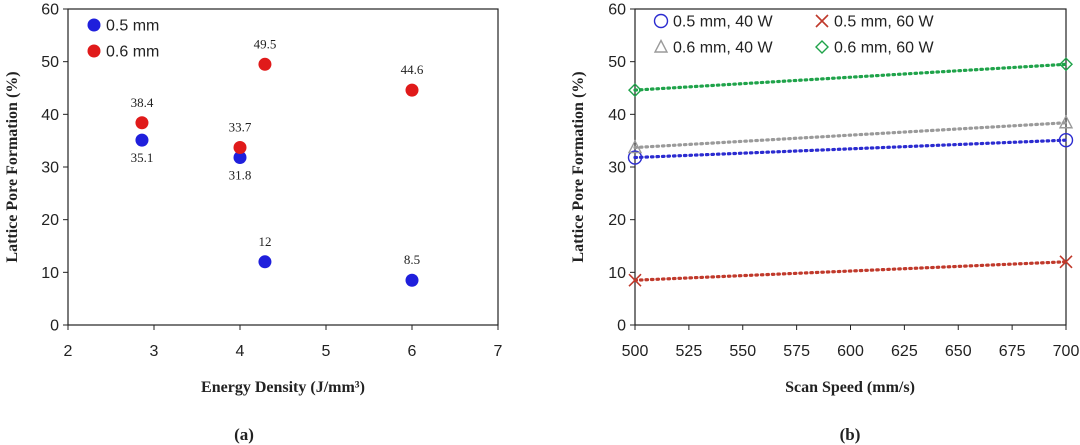 Image resolution: width=1080 pixels, height=445 pixels. I want to click on chart-b-y-tick-label: 30, so click(617, 168).